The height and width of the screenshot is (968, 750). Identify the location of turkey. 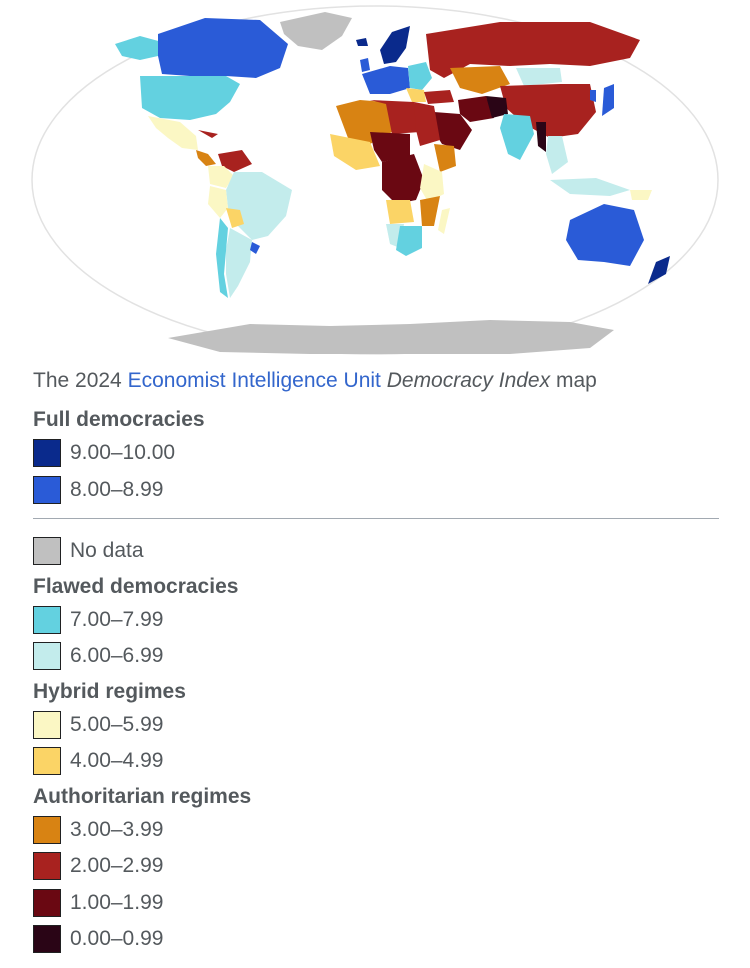
(439, 97).